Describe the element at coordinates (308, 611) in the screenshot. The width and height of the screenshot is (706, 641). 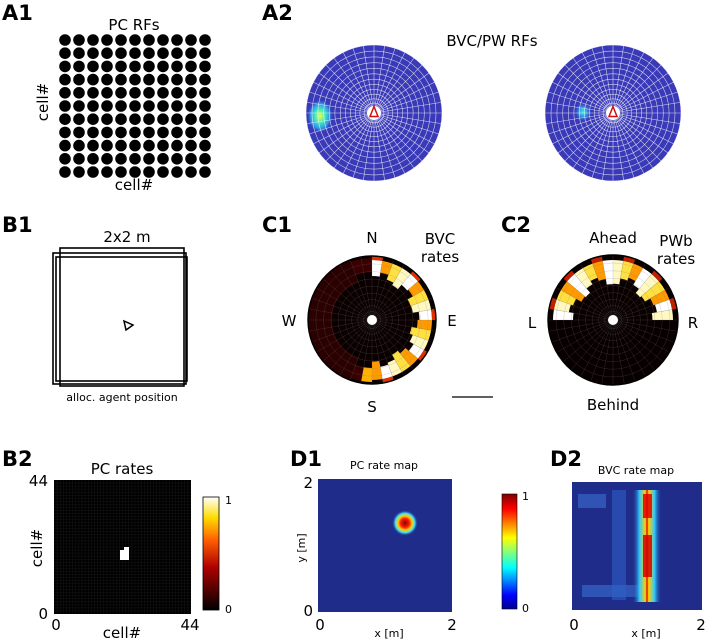
I see `d1-y-min: 0` at that location.